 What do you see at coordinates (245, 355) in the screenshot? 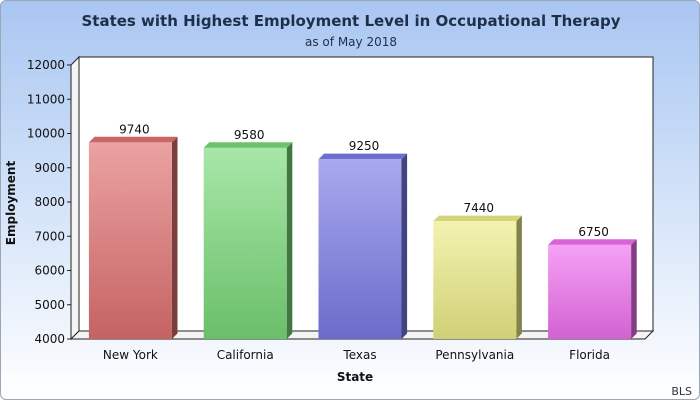
I see `x-tick-label: California` at bounding box center [245, 355].